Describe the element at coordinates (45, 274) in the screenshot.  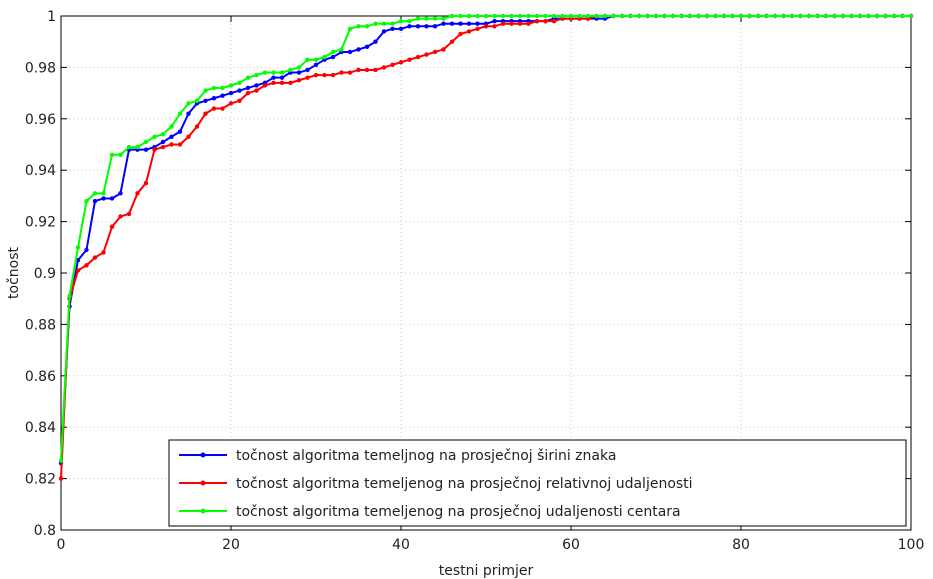
I see `y-tick-label: 0.9` at that location.